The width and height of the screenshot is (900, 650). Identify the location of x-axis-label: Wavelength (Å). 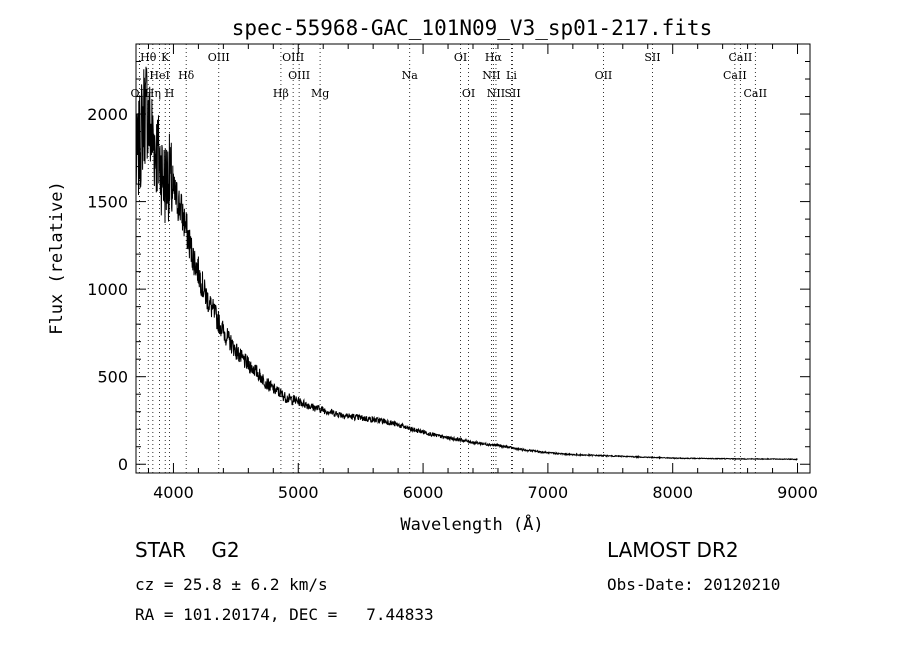
(471, 524).